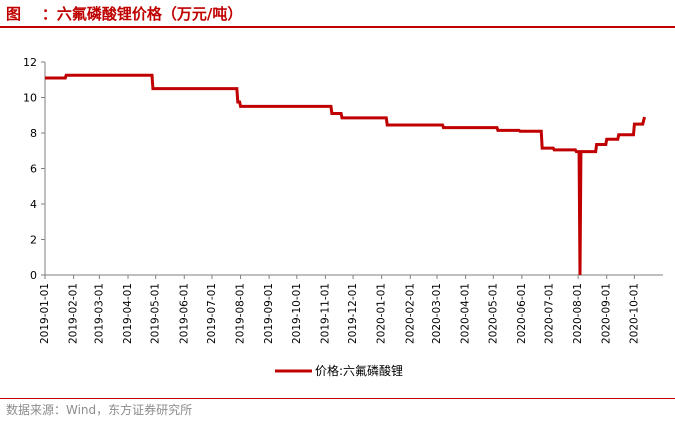  I want to click on x-tick-label: 2019-08-01, so click(241, 313).